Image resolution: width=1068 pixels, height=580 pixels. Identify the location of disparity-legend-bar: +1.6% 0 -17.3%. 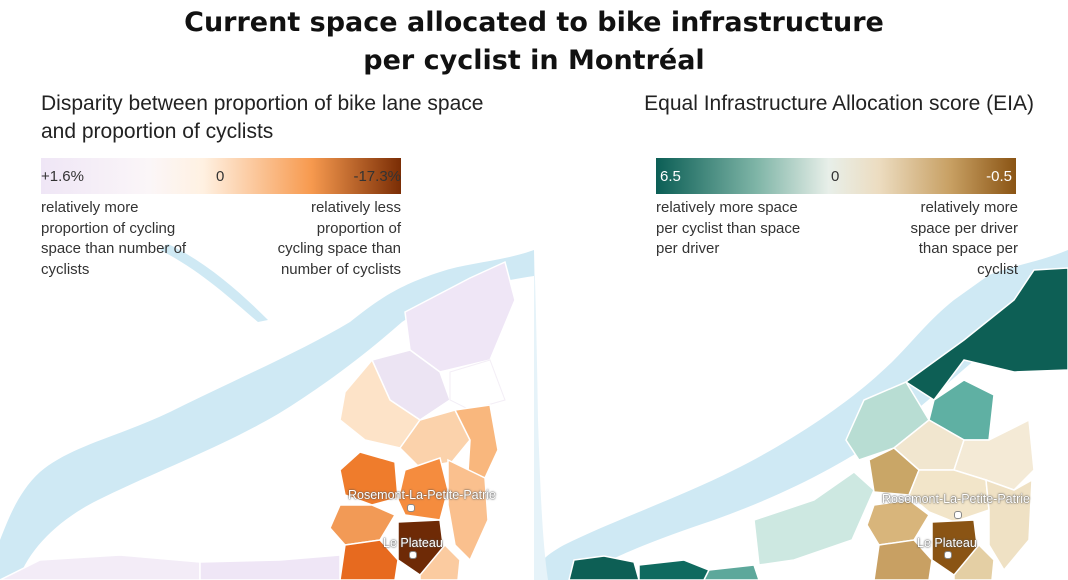
(221, 176).